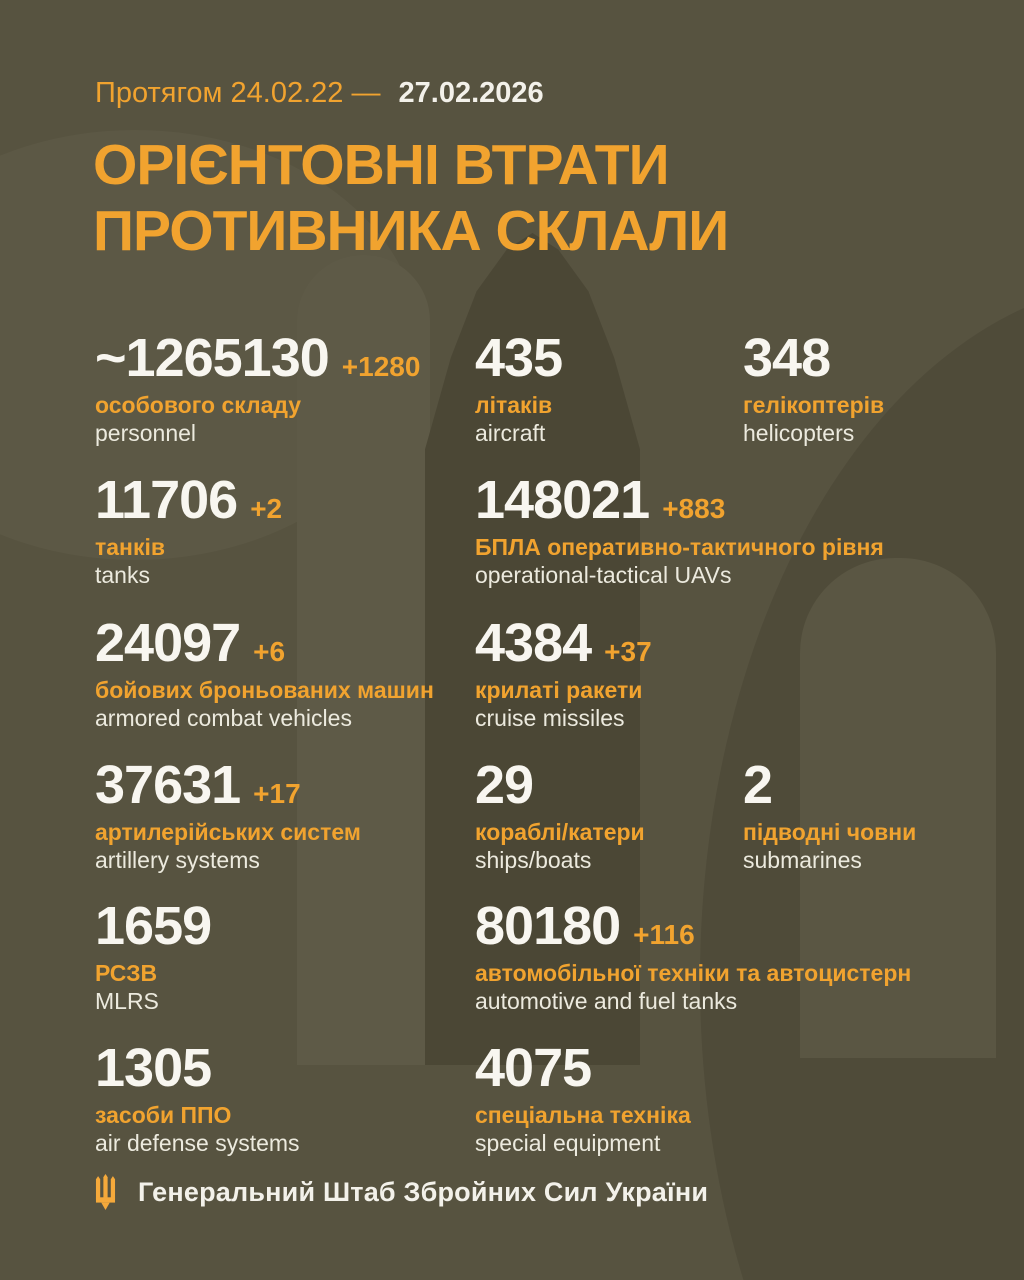  Describe the element at coordinates (198, 404) in the screenshot. I see `stat-label-uk: особового складу` at that location.